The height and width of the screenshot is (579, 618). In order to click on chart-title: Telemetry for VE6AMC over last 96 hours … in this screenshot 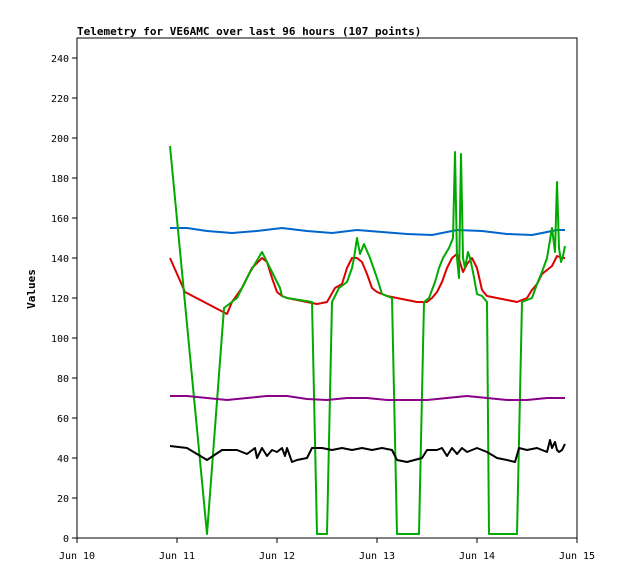, I will do `click(249, 31)`.